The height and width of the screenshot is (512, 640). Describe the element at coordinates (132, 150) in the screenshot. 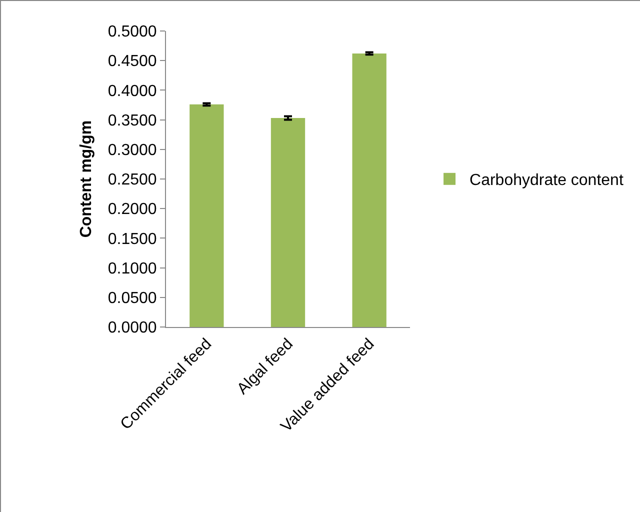

I see `y-tick-label: 0.3000` at that location.